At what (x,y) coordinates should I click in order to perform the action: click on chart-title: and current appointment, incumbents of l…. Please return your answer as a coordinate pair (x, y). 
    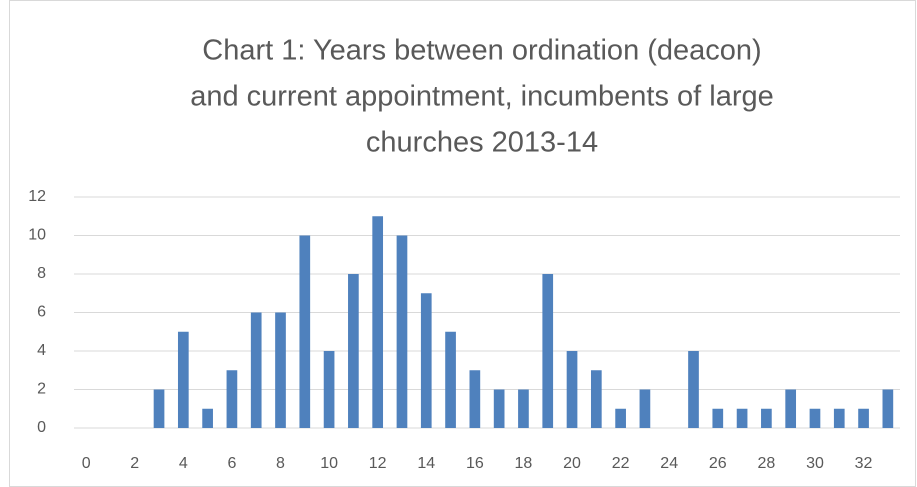
    Looking at the image, I should click on (482, 97).